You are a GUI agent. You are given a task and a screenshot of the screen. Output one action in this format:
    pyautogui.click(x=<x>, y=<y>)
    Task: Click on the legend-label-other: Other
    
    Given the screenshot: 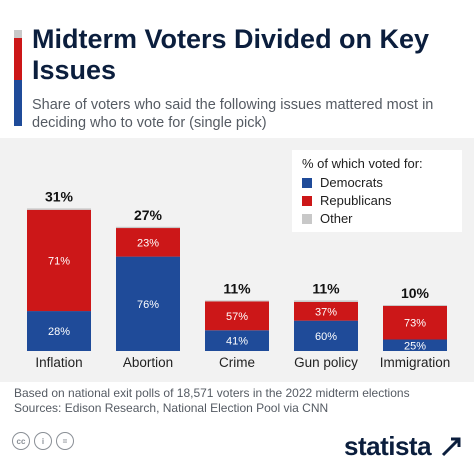 What is the action you would take?
    pyautogui.click(x=336, y=218)
    